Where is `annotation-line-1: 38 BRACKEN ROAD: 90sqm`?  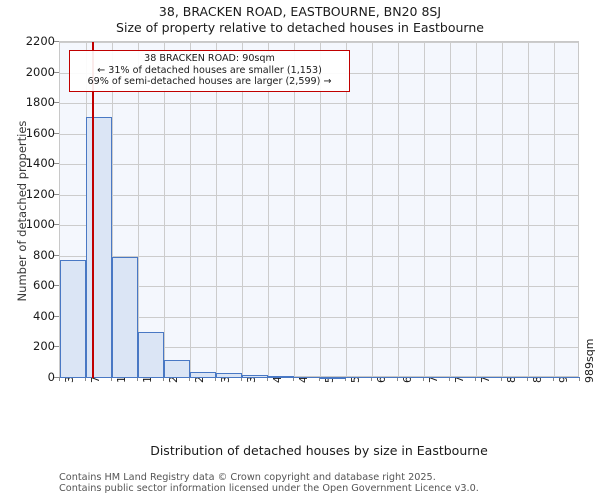 annotation-line-1: 38 BRACKEN ROAD: 90sqm is located at coordinates (209, 59).